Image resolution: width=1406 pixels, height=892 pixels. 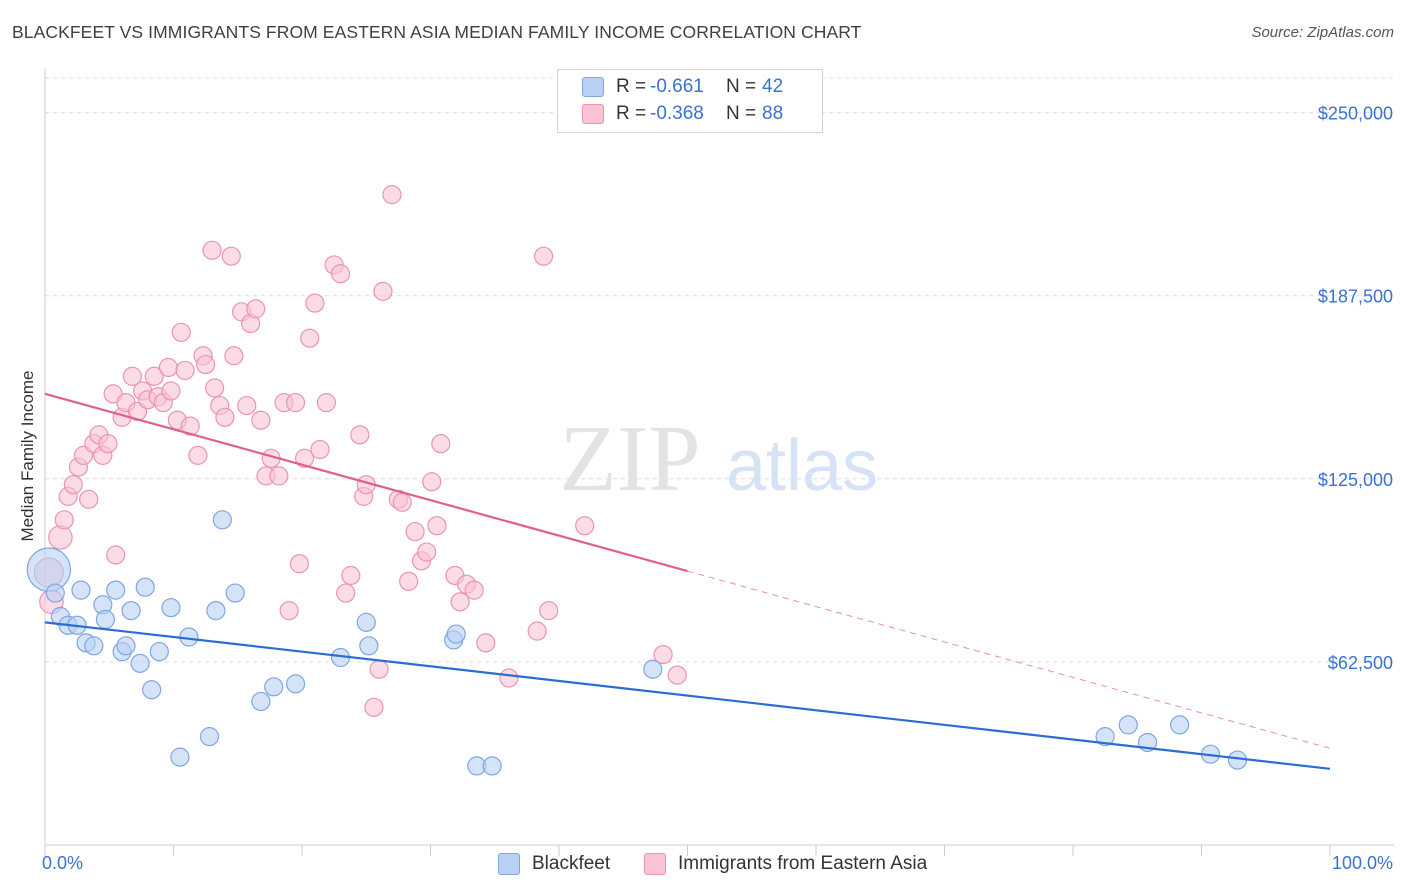 What do you see at coordinates (1355, 114) in the screenshot?
I see `y-tick-label: $250,000` at bounding box center [1355, 114].